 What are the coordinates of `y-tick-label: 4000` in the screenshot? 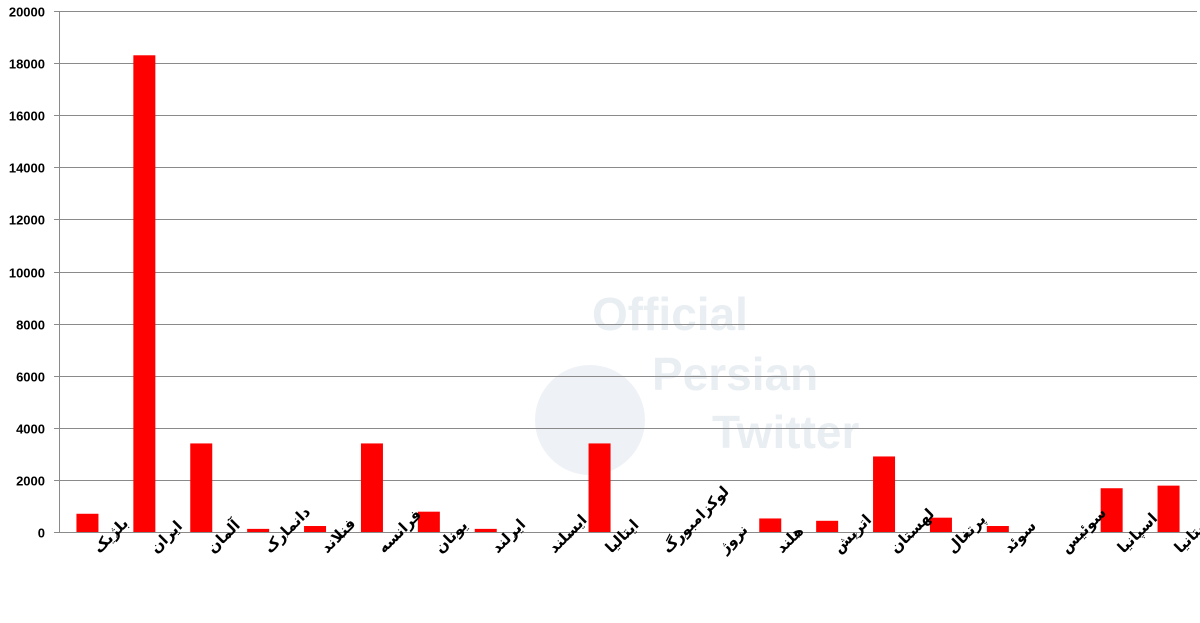 It's located at (30, 429).